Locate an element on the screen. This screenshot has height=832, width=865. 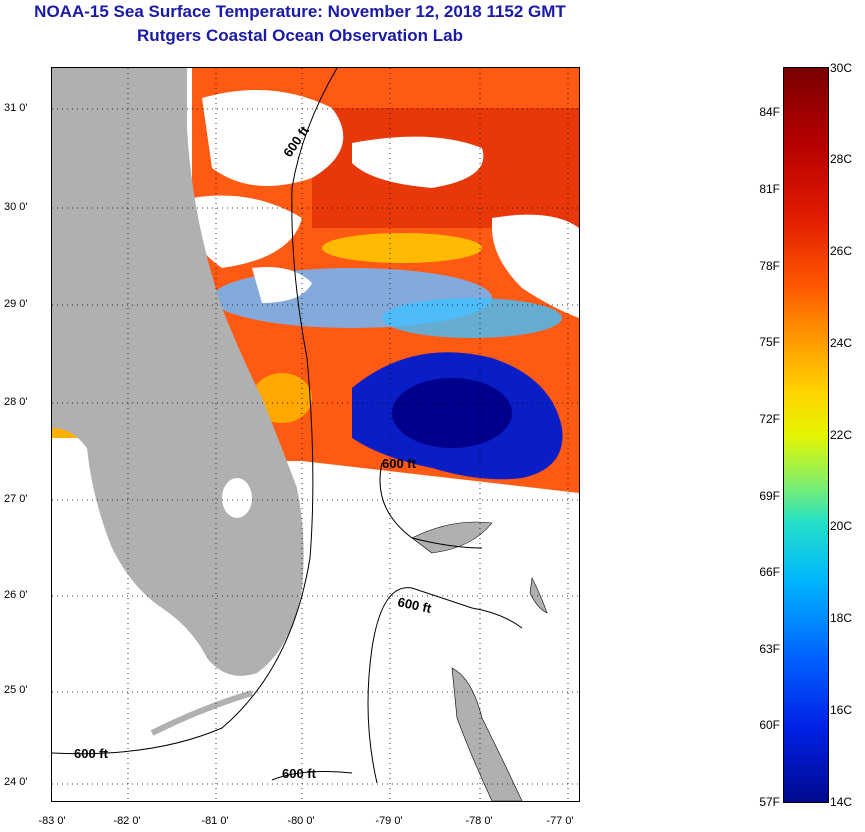
colorbar-fahrenheit-label: 60F is located at coordinates (769, 725).